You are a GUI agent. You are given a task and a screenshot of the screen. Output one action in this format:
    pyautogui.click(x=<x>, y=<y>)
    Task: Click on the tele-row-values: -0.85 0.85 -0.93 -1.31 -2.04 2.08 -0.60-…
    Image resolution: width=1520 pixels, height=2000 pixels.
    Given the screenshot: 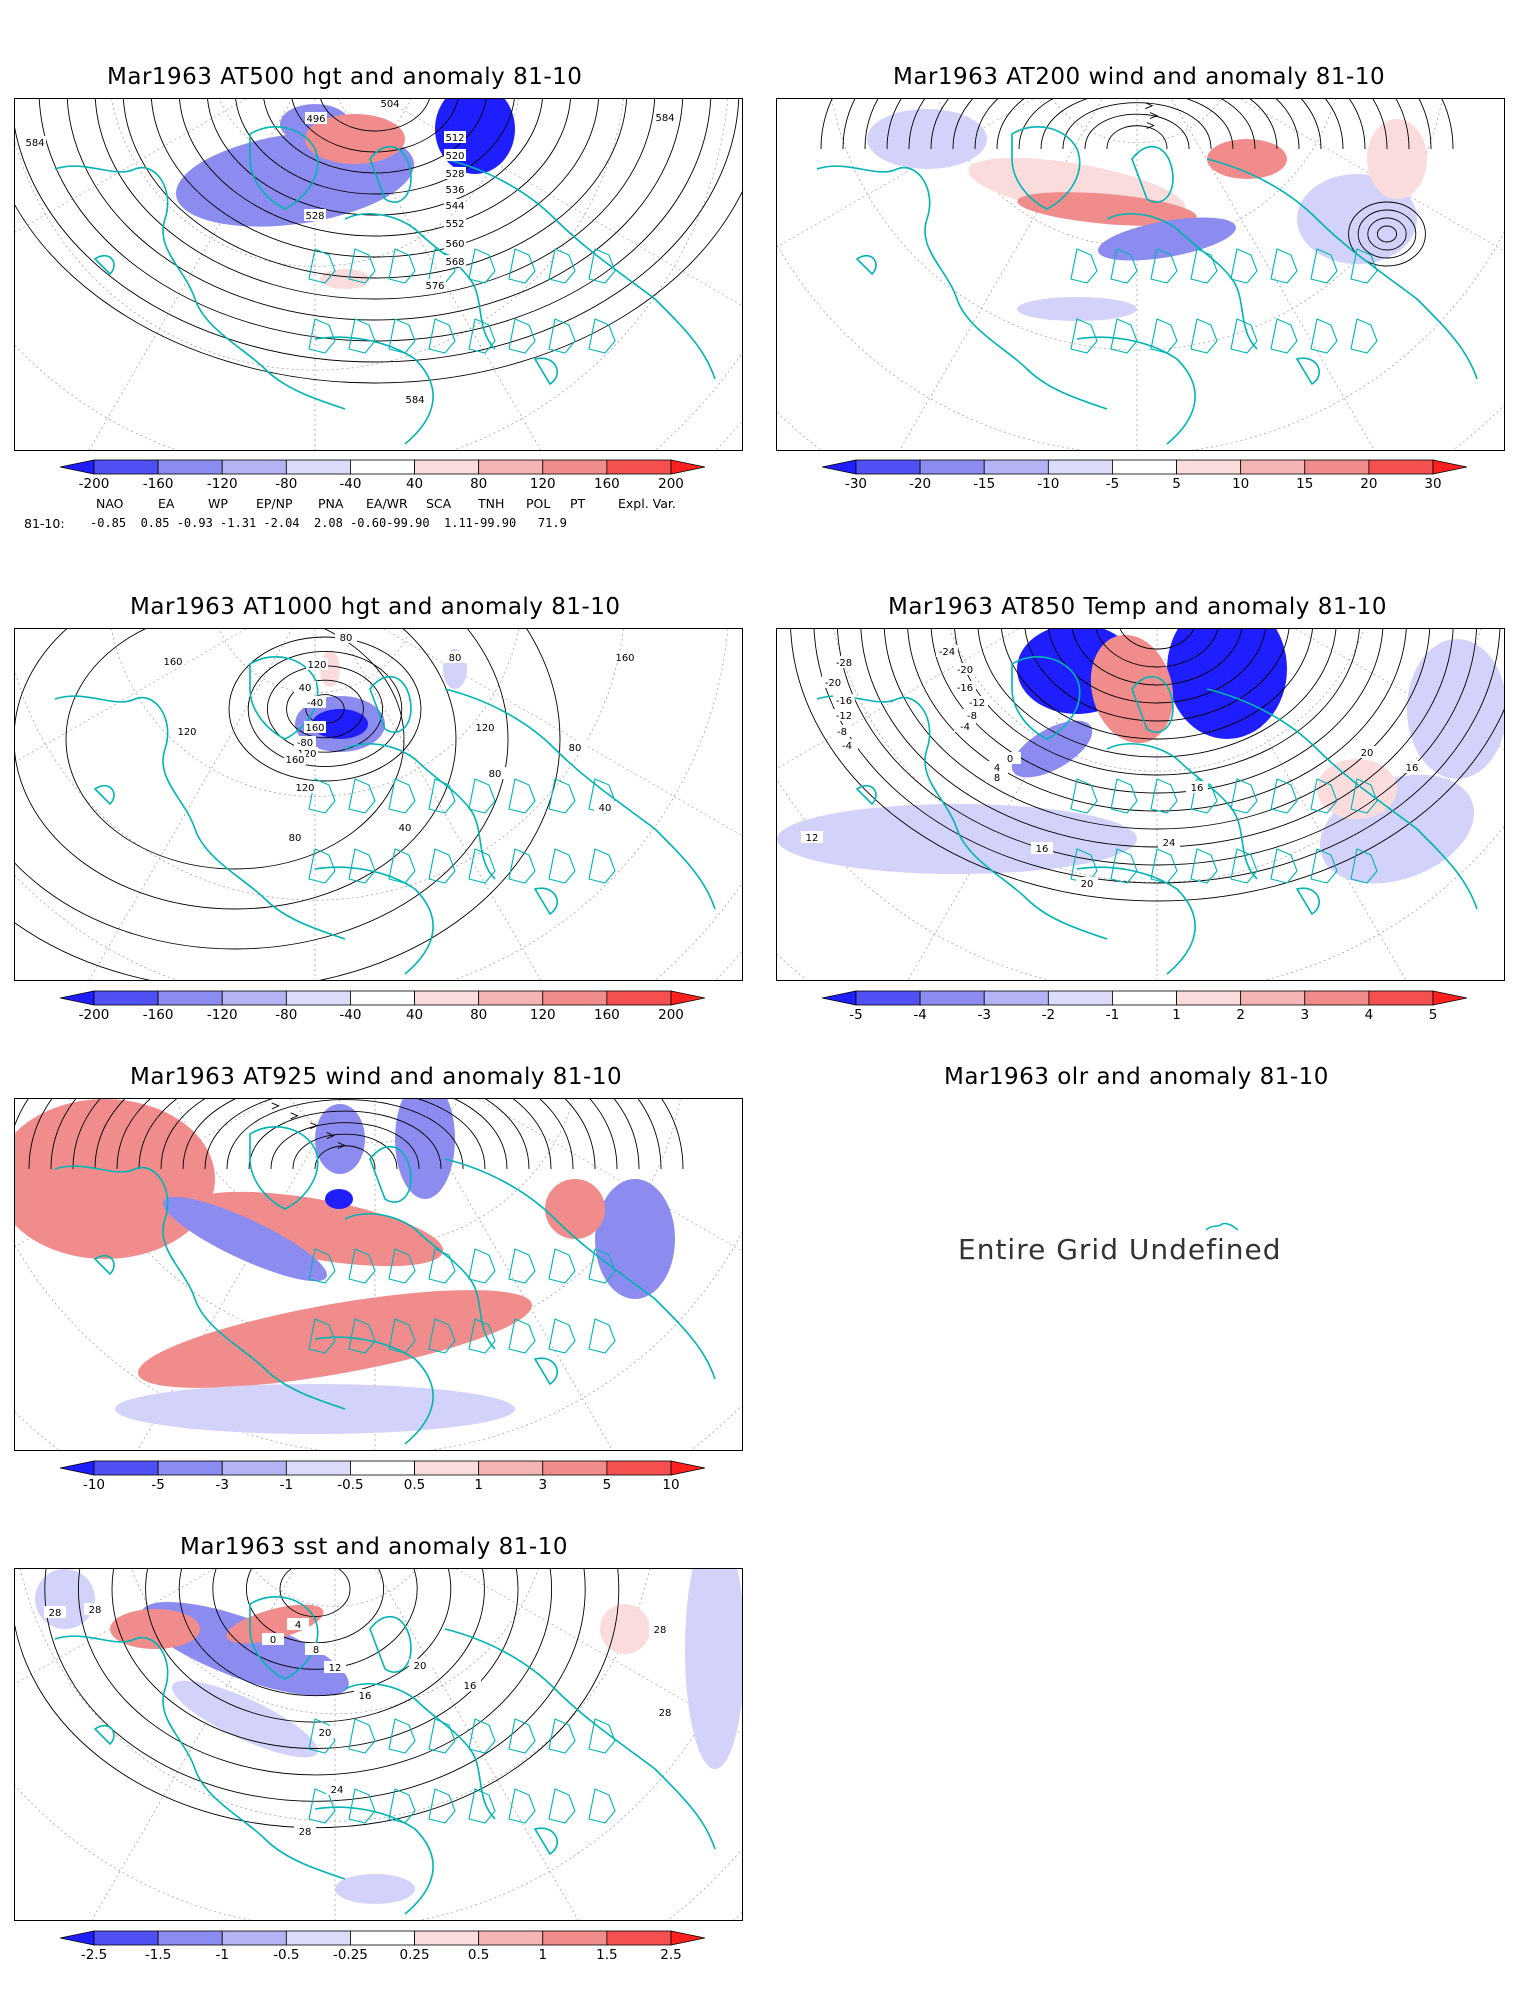 What is the action you would take?
    pyautogui.click(x=328, y=523)
    